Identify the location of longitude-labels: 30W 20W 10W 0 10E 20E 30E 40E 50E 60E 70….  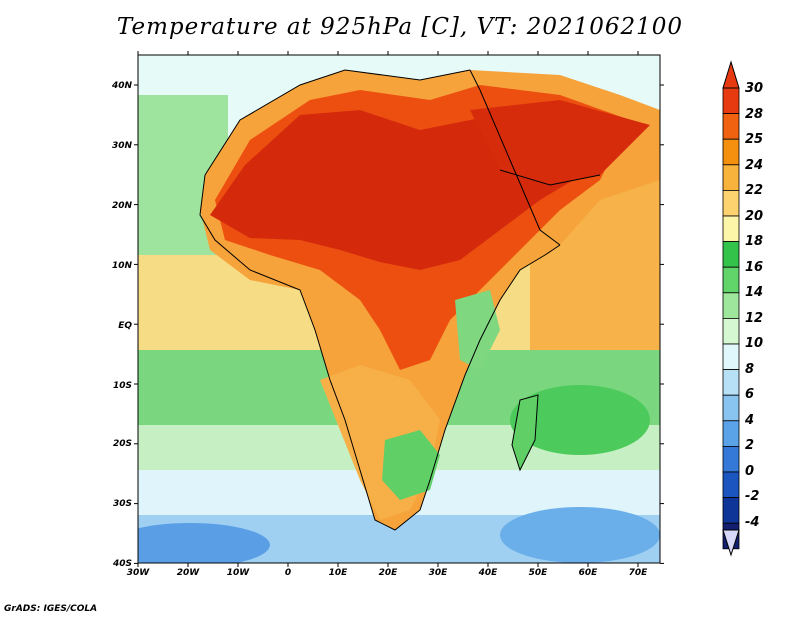
(387, 573).